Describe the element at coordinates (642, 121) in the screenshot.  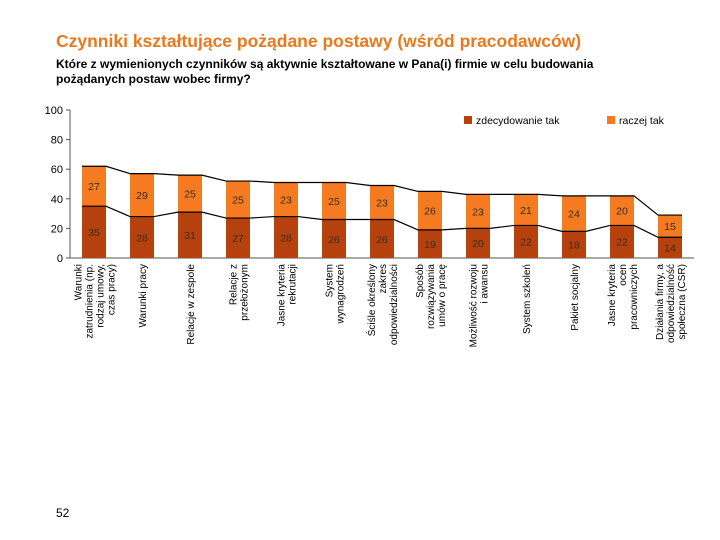
I see `legend-label: raczej tak` at that location.